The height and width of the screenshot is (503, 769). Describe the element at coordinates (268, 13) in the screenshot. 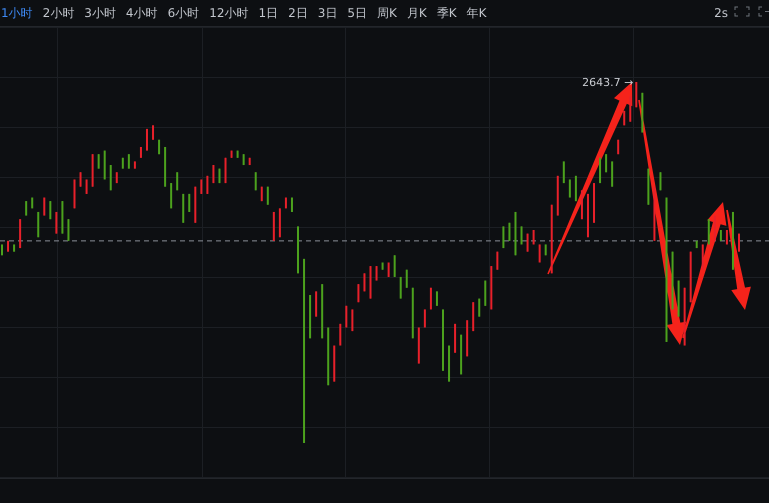

I see `text: 1日` at that location.